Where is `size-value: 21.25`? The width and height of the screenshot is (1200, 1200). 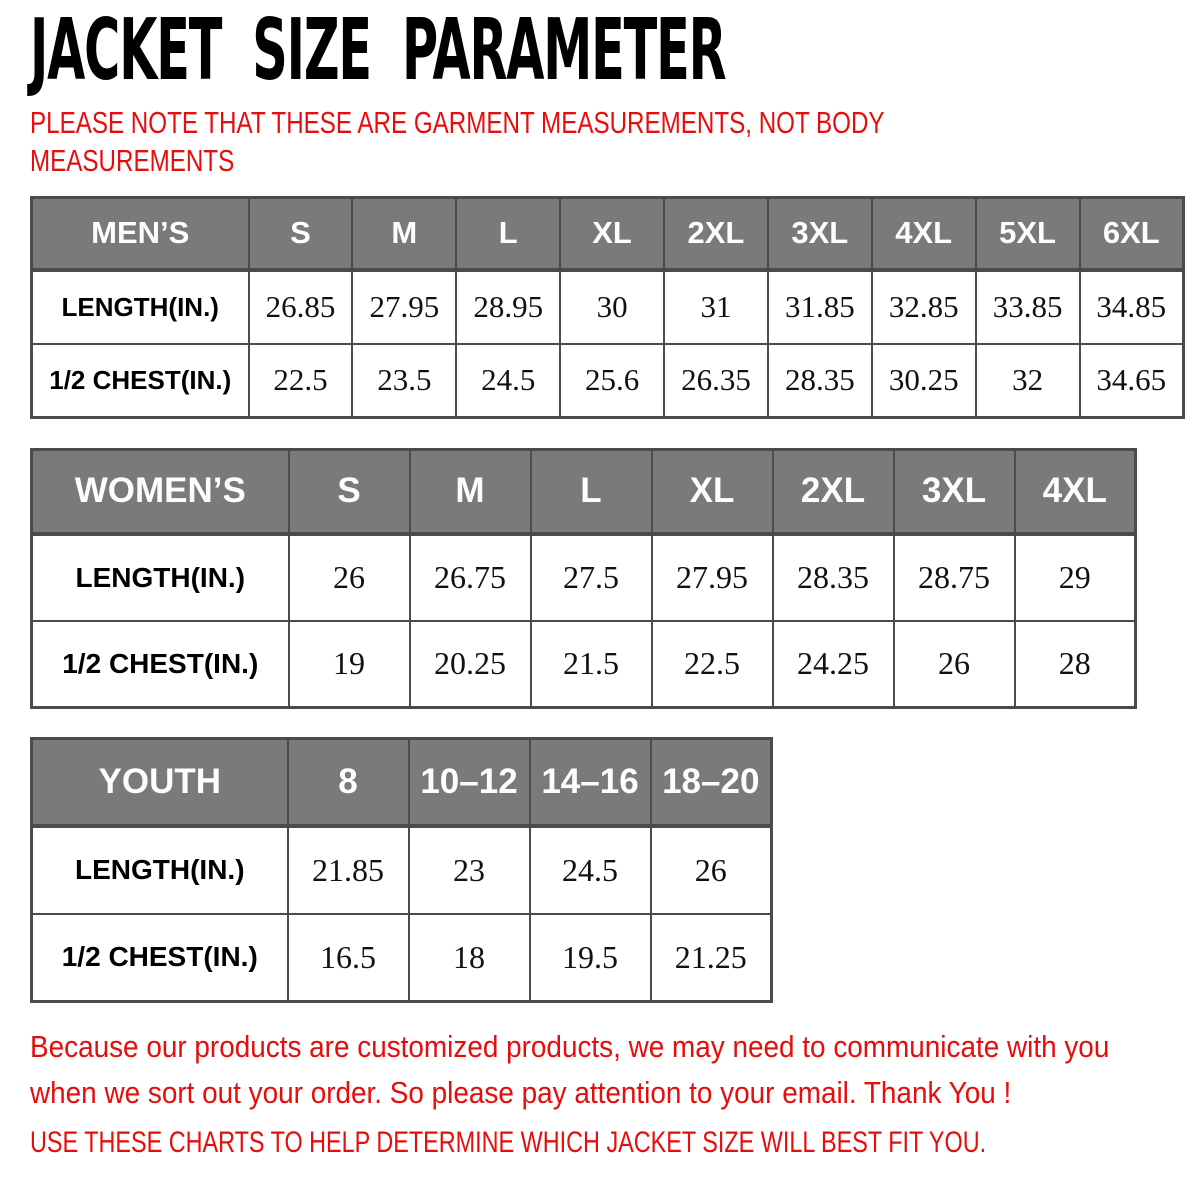 size-value: 21.25 is located at coordinates (711, 957).